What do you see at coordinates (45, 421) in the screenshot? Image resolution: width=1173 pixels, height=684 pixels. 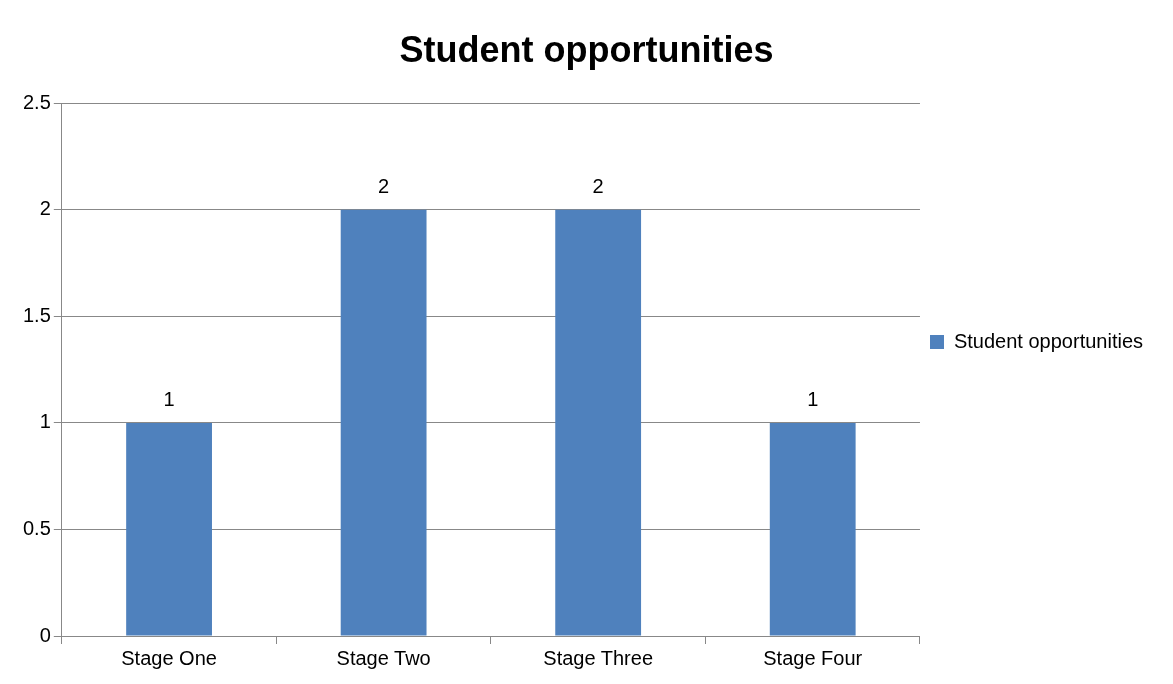 I see `y-tick-label: 1` at bounding box center [45, 421].